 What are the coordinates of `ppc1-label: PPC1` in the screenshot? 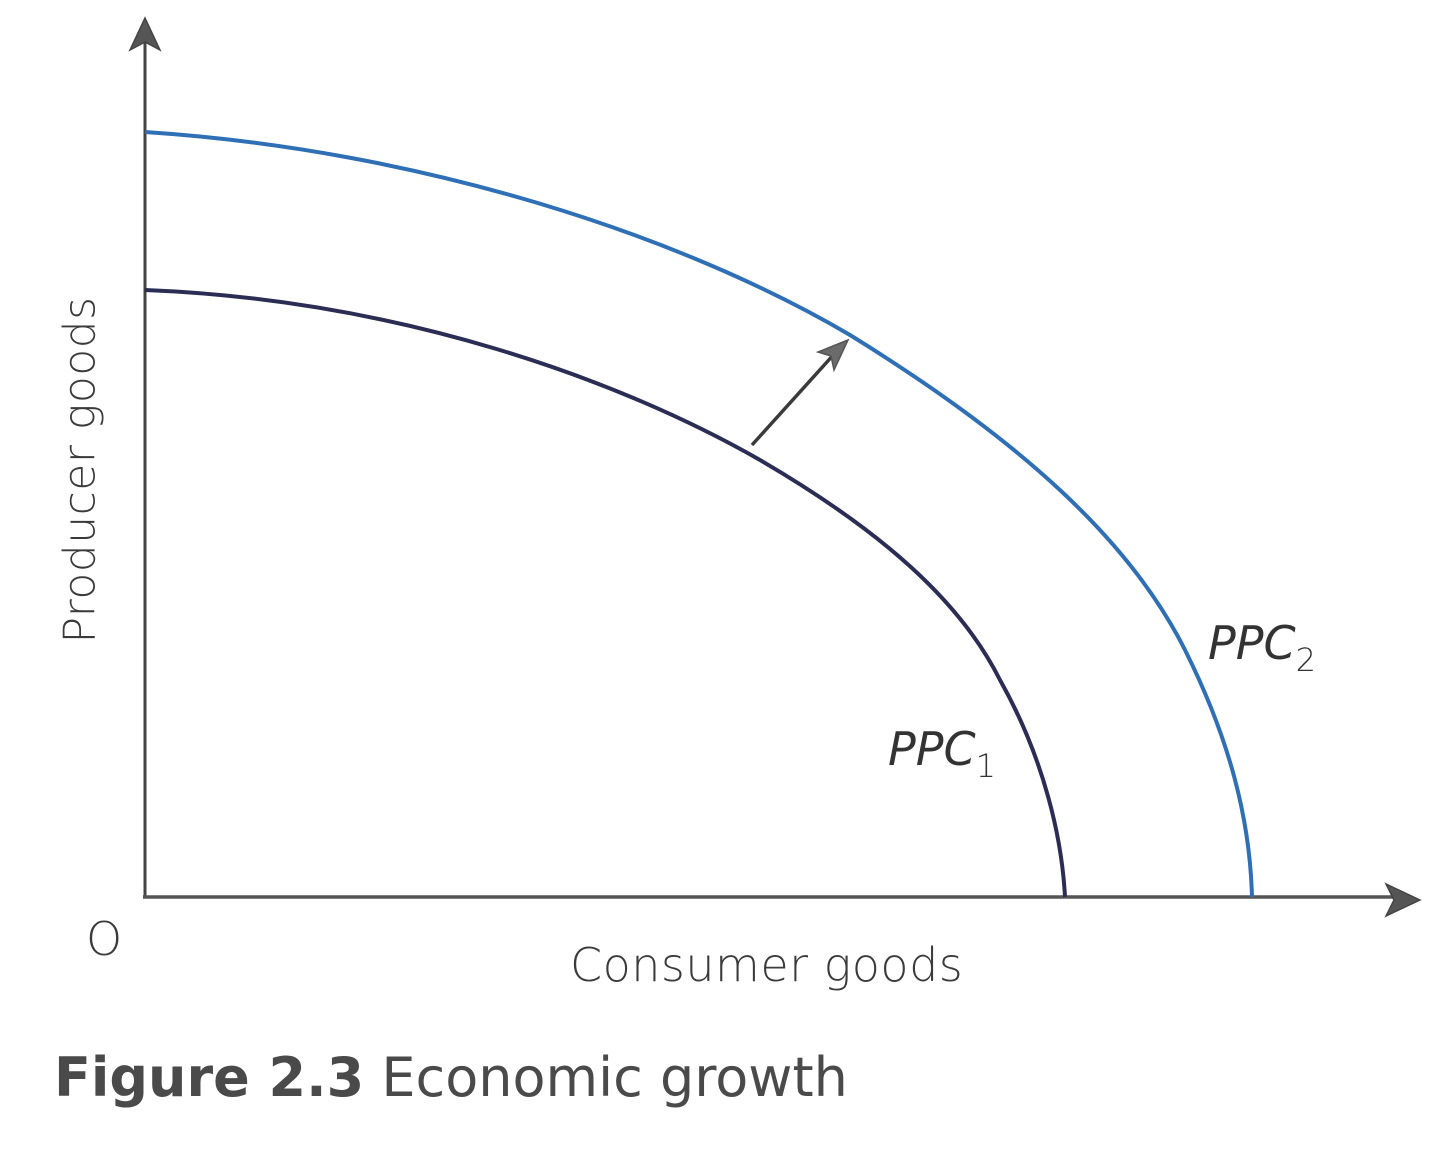 It's located at (942, 753).